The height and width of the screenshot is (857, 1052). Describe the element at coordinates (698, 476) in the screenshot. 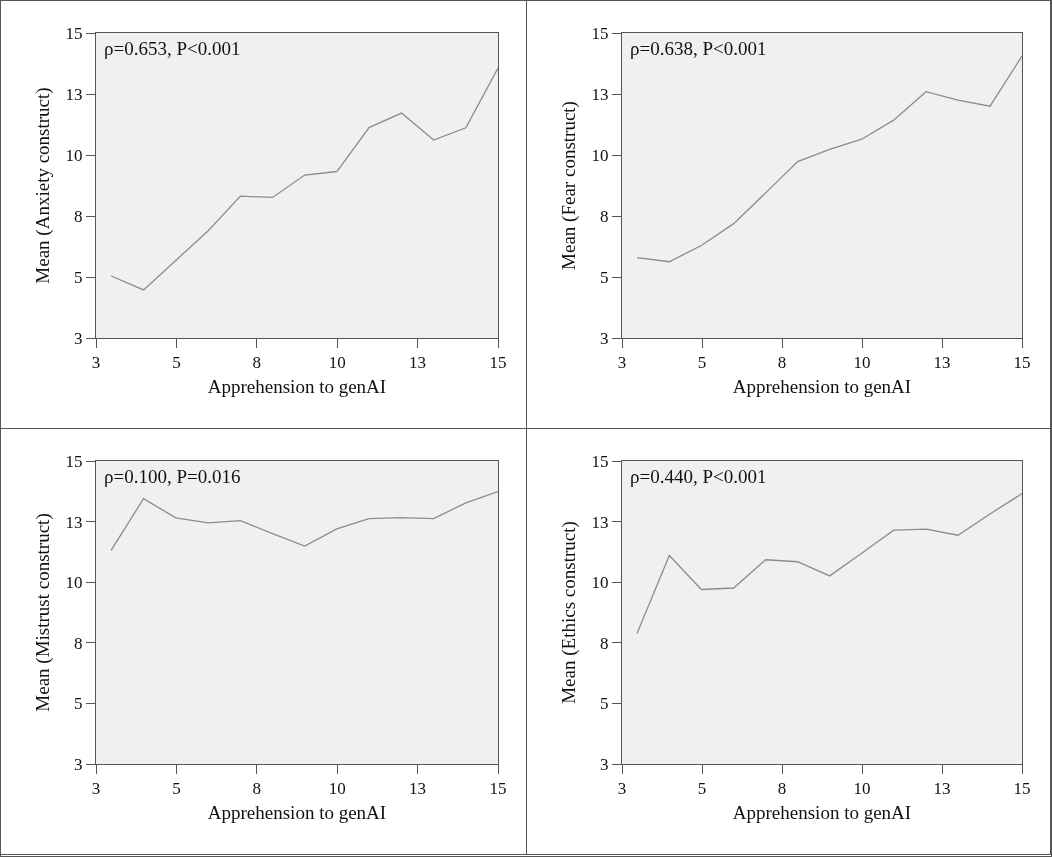

I see `annotation: ρ=0.440, P<0.001` at that location.